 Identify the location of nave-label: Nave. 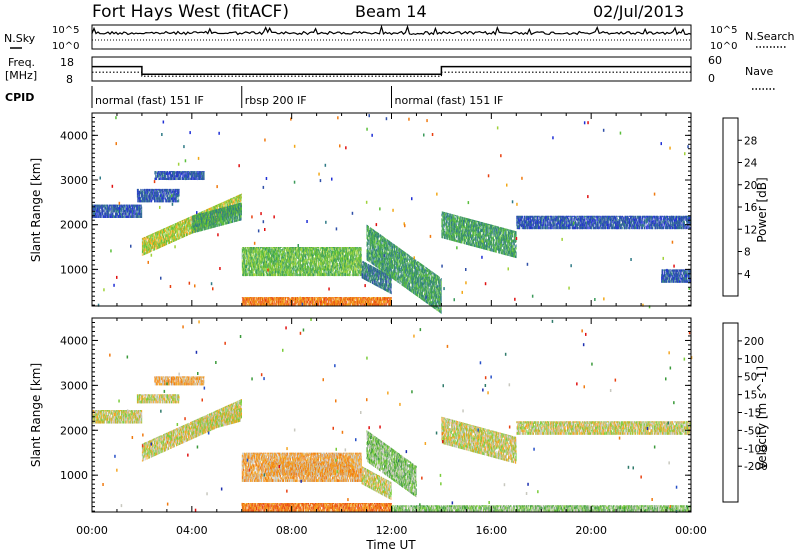
(759, 71).